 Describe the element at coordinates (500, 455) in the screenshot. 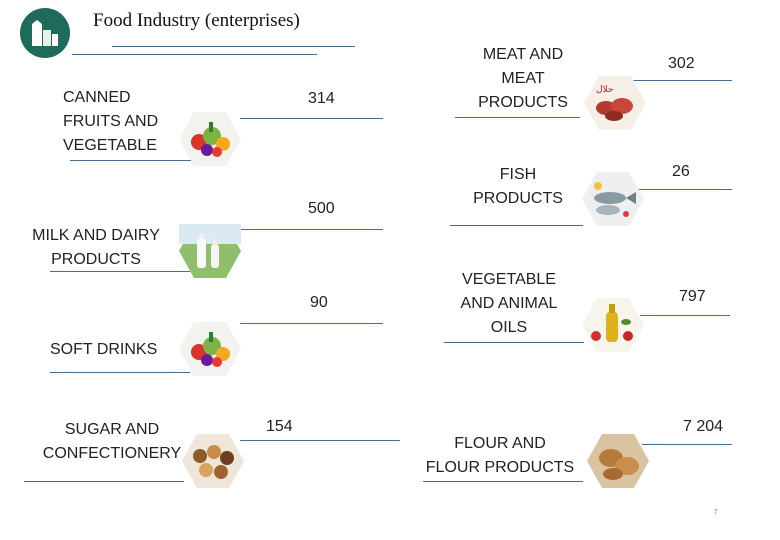

I see `flour-label: FLOUR AND FLOUR PRODUCTS` at that location.